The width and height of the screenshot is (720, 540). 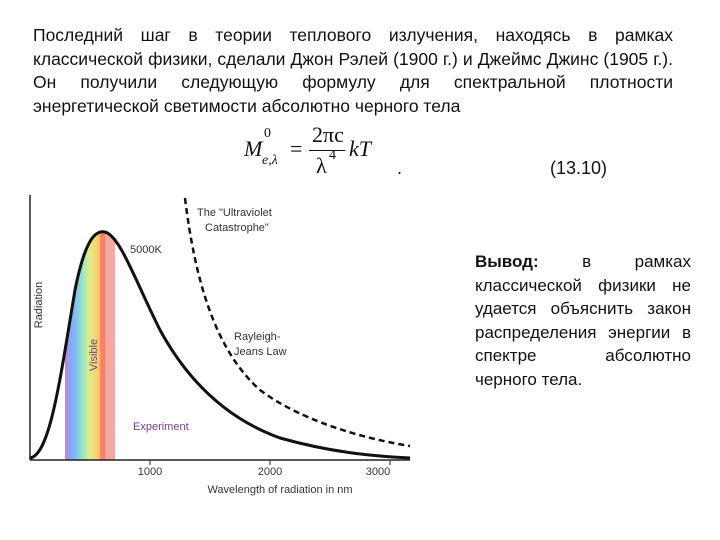 What do you see at coordinates (257, 337) in the screenshot?
I see `law-label: Rayleigh-` at bounding box center [257, 337].